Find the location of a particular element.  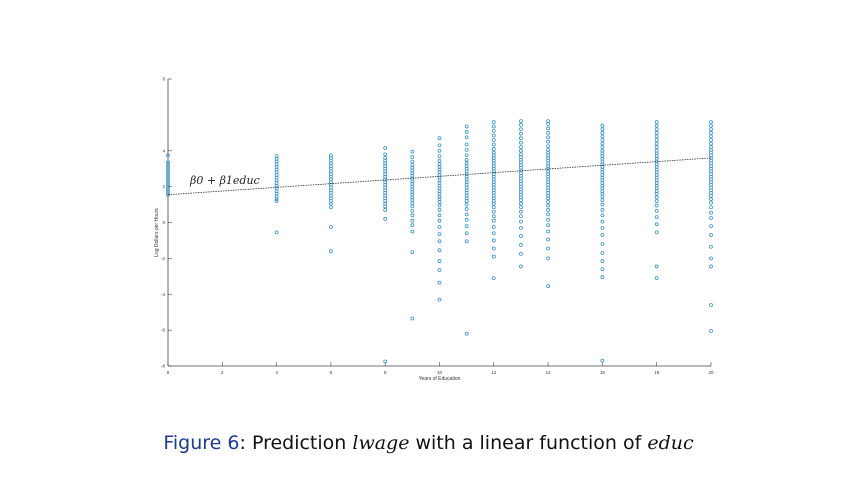

x-tick-label: 0 is located at coordinates (168, 372).